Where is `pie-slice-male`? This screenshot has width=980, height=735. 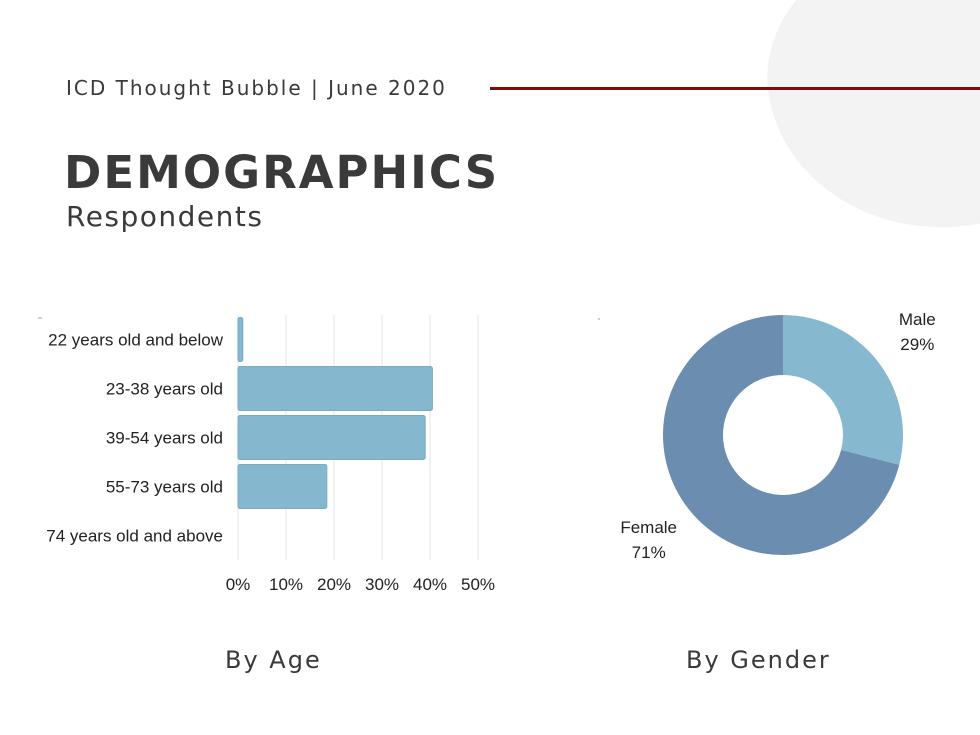
pie-slice-male is located at coordinates (843, 390).